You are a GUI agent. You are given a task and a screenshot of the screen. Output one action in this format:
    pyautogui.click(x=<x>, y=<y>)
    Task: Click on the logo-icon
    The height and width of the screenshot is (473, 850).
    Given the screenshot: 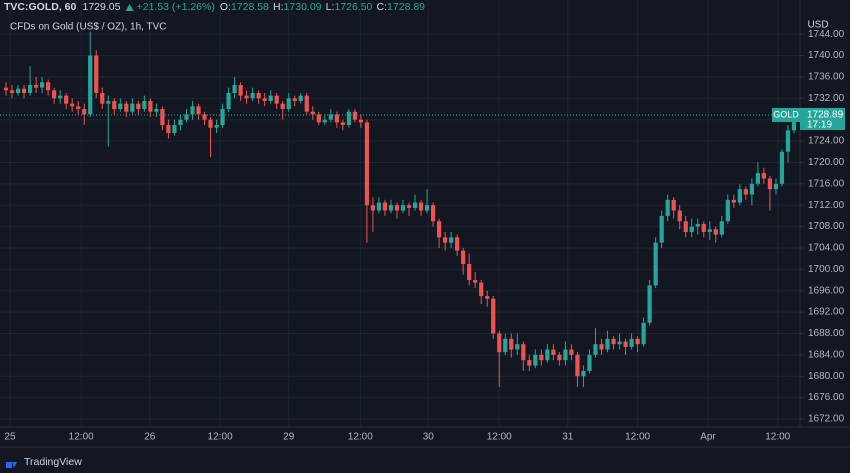 What is the action you would take?
    pyautogui.click(x=11, y=465)
    